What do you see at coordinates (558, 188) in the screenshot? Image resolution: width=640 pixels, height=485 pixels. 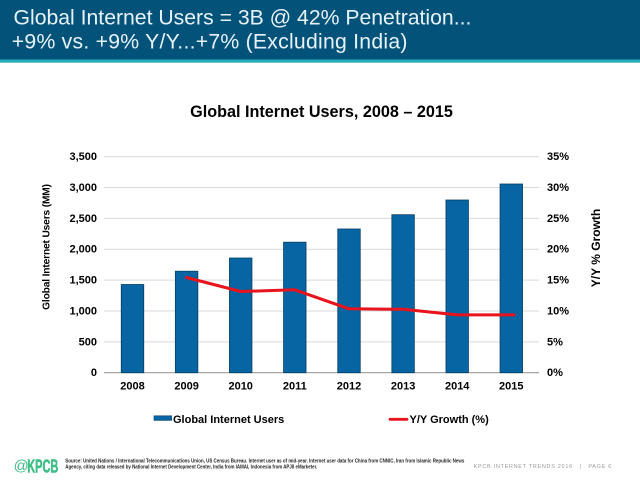 I see `svg-text: 30%` at bounding box center [558, 188].